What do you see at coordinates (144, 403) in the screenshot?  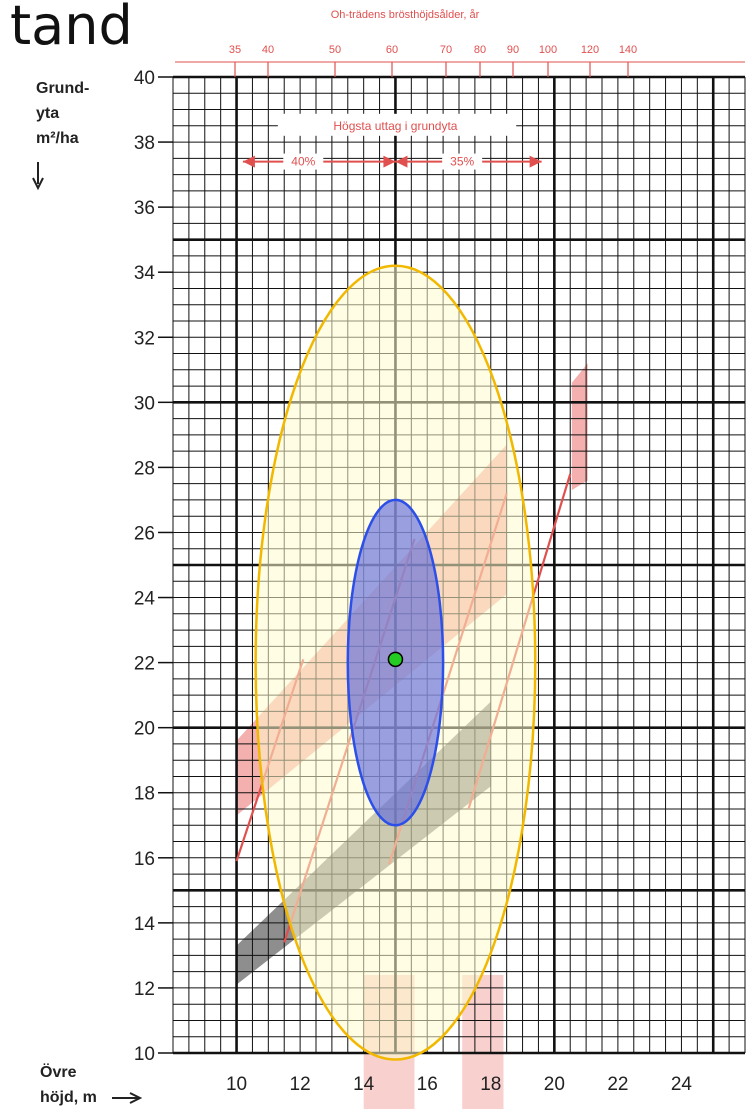 I see `y-tick-30: 30` at bounding box center [144, 403].